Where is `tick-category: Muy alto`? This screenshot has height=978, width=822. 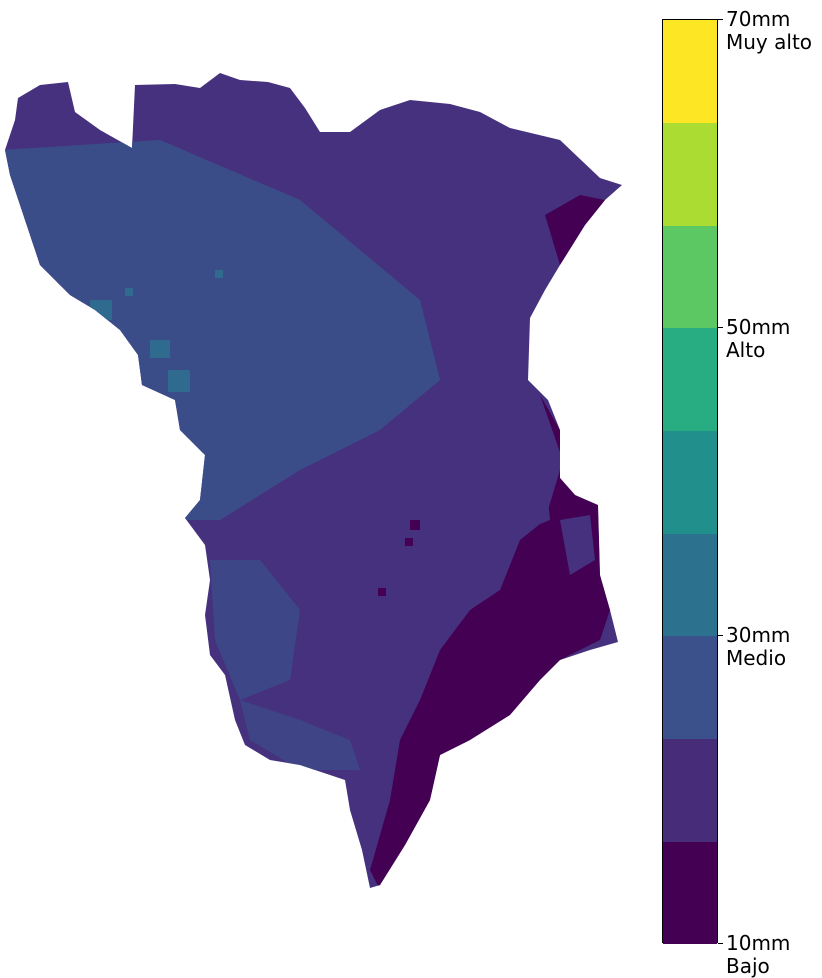 tick-category: Muy alto is located at coordinates (769, 42).